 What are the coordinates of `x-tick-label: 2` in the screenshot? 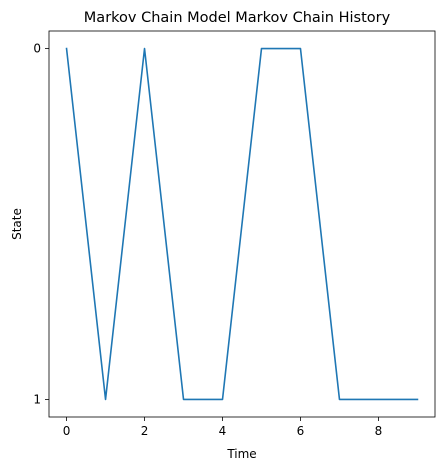 It's located at (145, 431).